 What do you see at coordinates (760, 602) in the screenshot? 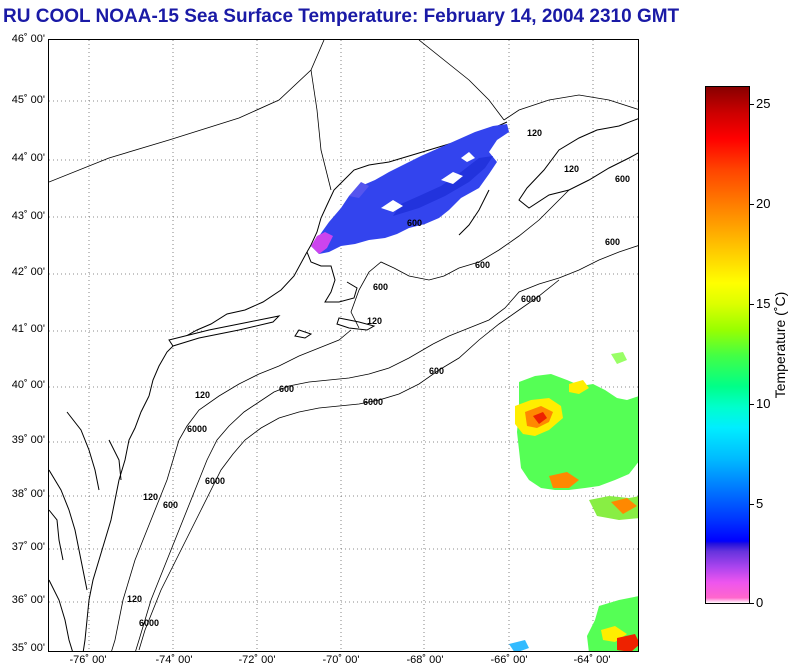
I see `colorbar-tick-0: 0` at bounding box center [760, 602].